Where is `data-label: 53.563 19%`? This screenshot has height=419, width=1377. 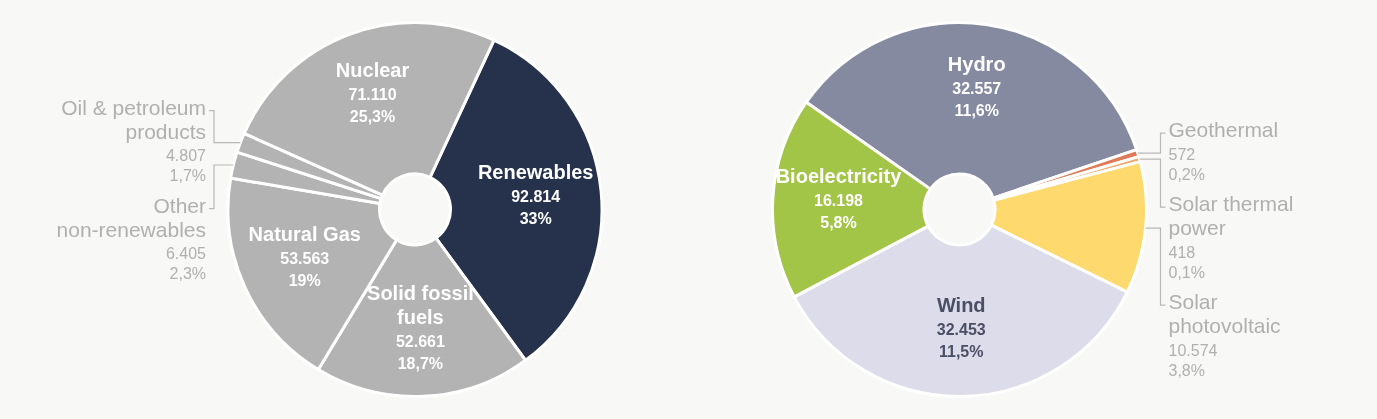
data-label: 53.563 19% is located at coordinates (305, 270).